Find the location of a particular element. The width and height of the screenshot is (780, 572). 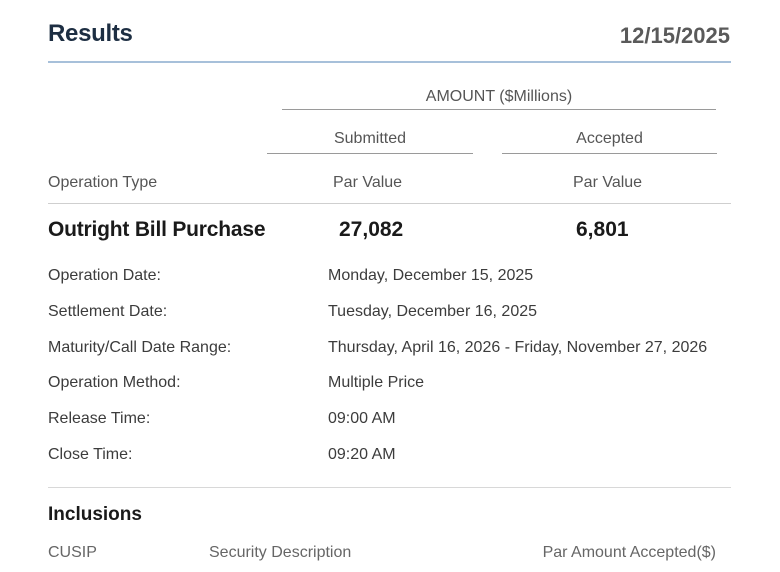

accepted-divider is located at coordinates (609, 153).